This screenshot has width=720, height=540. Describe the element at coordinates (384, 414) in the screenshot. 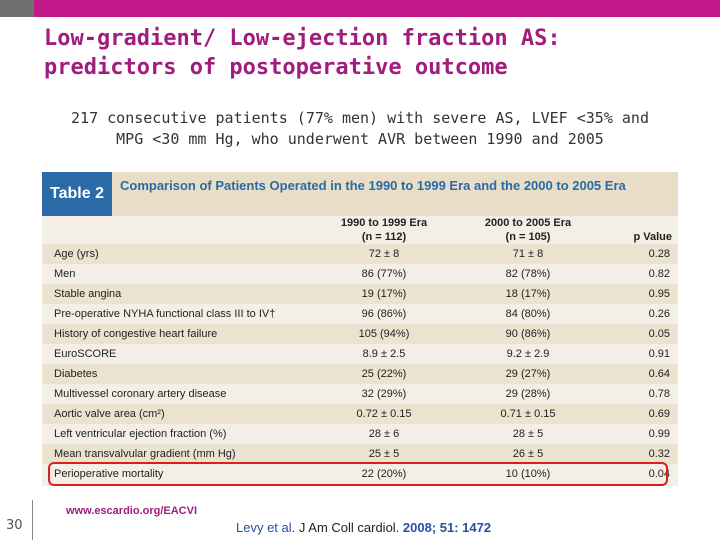

I see `cell-1990-era: 0.72 ± 0.15` at that location.